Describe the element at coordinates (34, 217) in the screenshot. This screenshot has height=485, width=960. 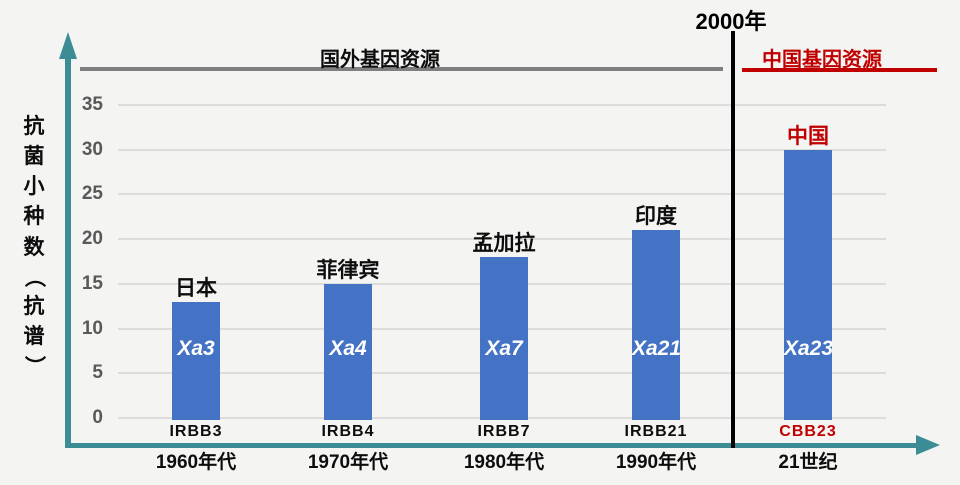
I see `y-axis-title-char: 种` at that location.